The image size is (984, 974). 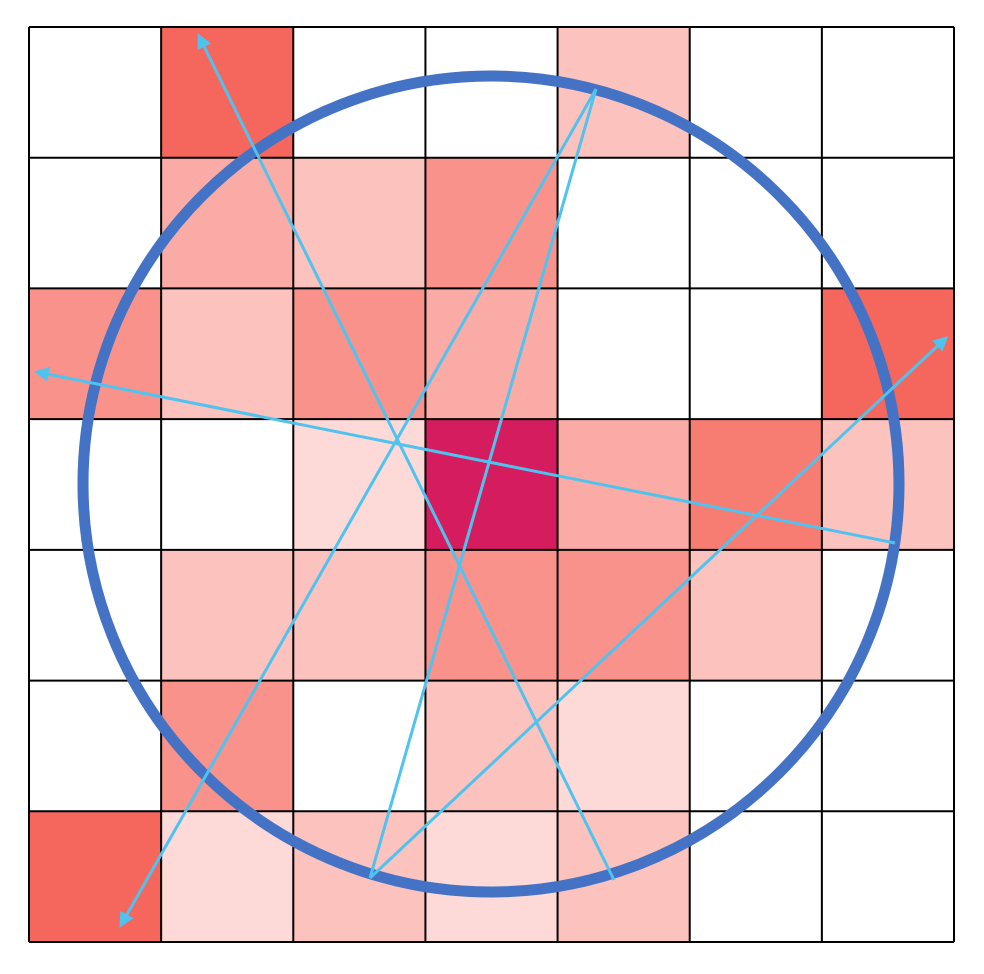 I want to click on grid-cell-r0-c0, so click(x=95, y=92).